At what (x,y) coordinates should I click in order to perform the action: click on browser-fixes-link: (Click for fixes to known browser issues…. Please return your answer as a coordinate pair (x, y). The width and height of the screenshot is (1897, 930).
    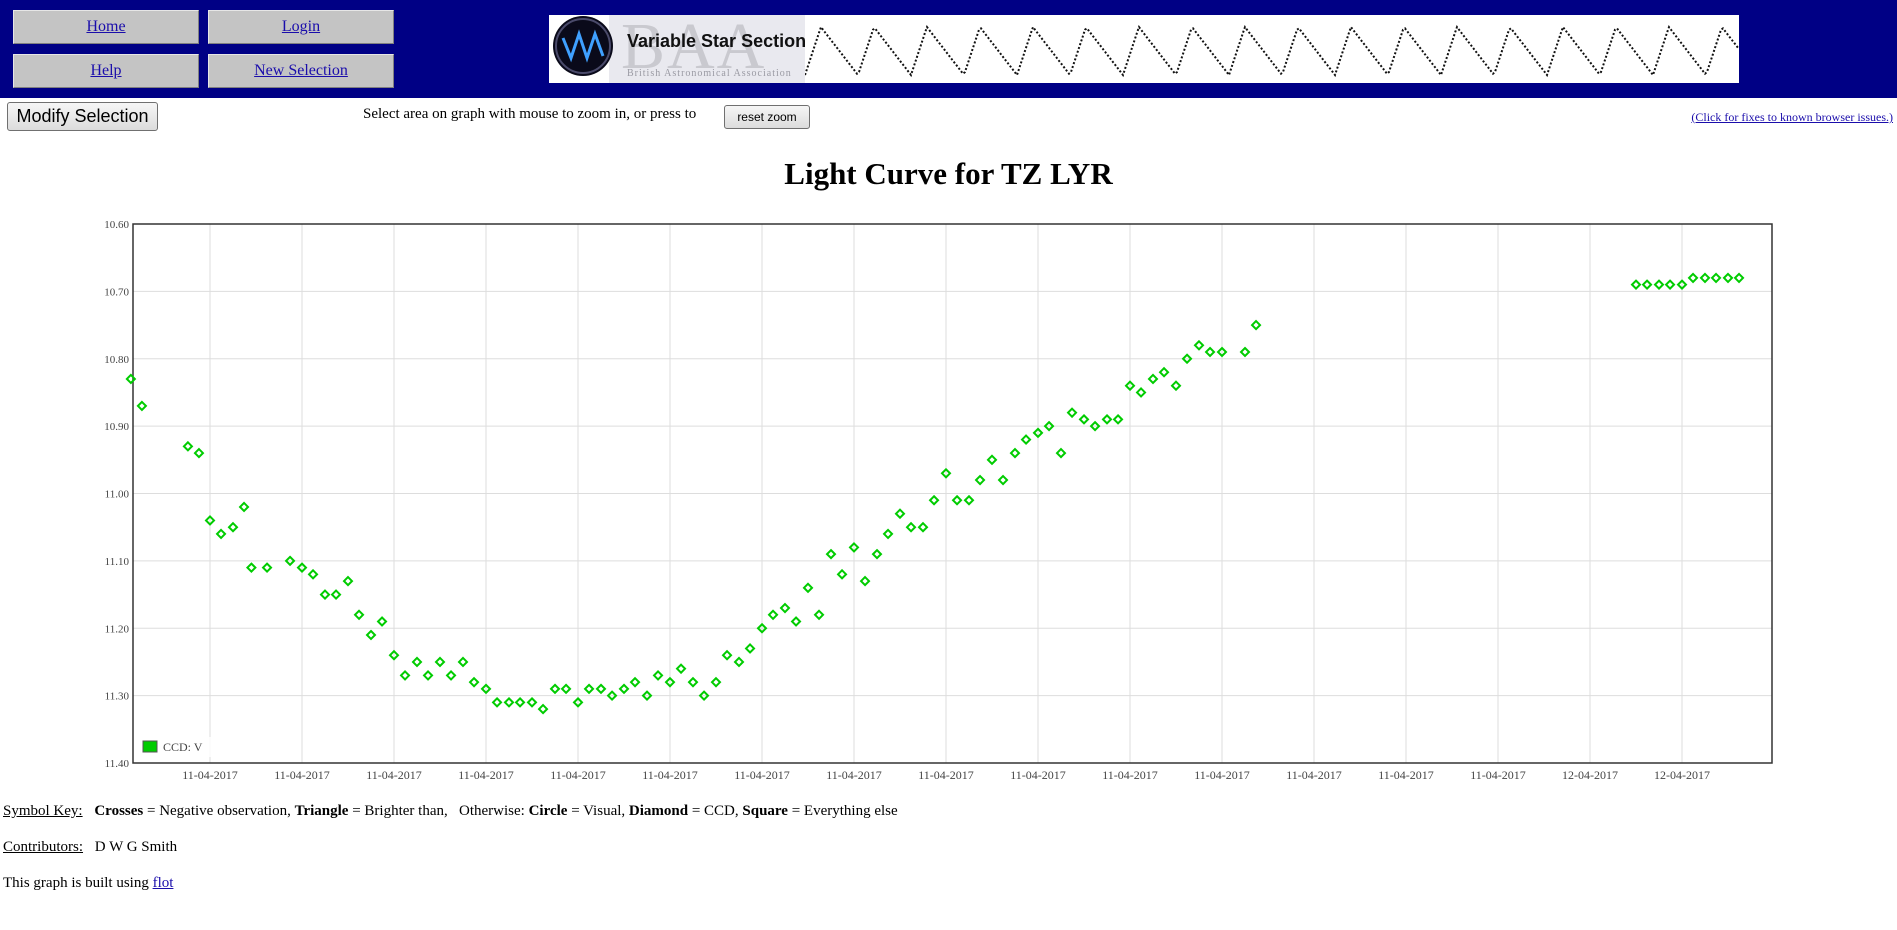
    Looking at the image, I should click on (1792, 117).